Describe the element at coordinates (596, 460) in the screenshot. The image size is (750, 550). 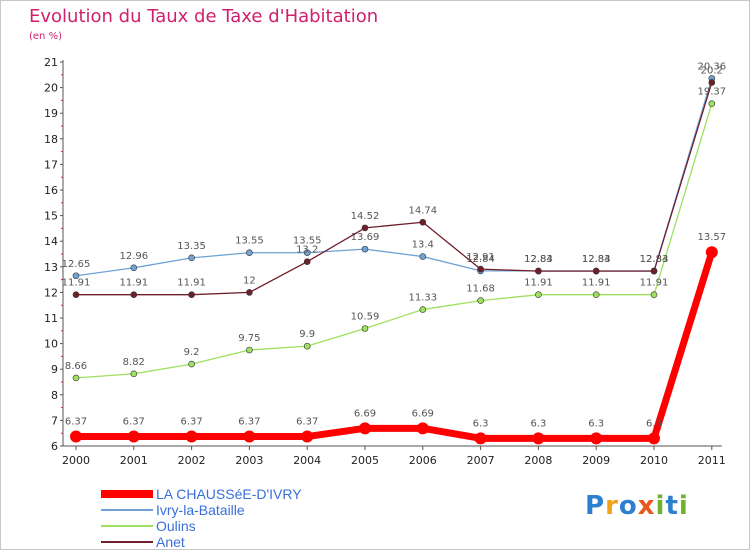
I see `x-tick-label: 2009` at that location.